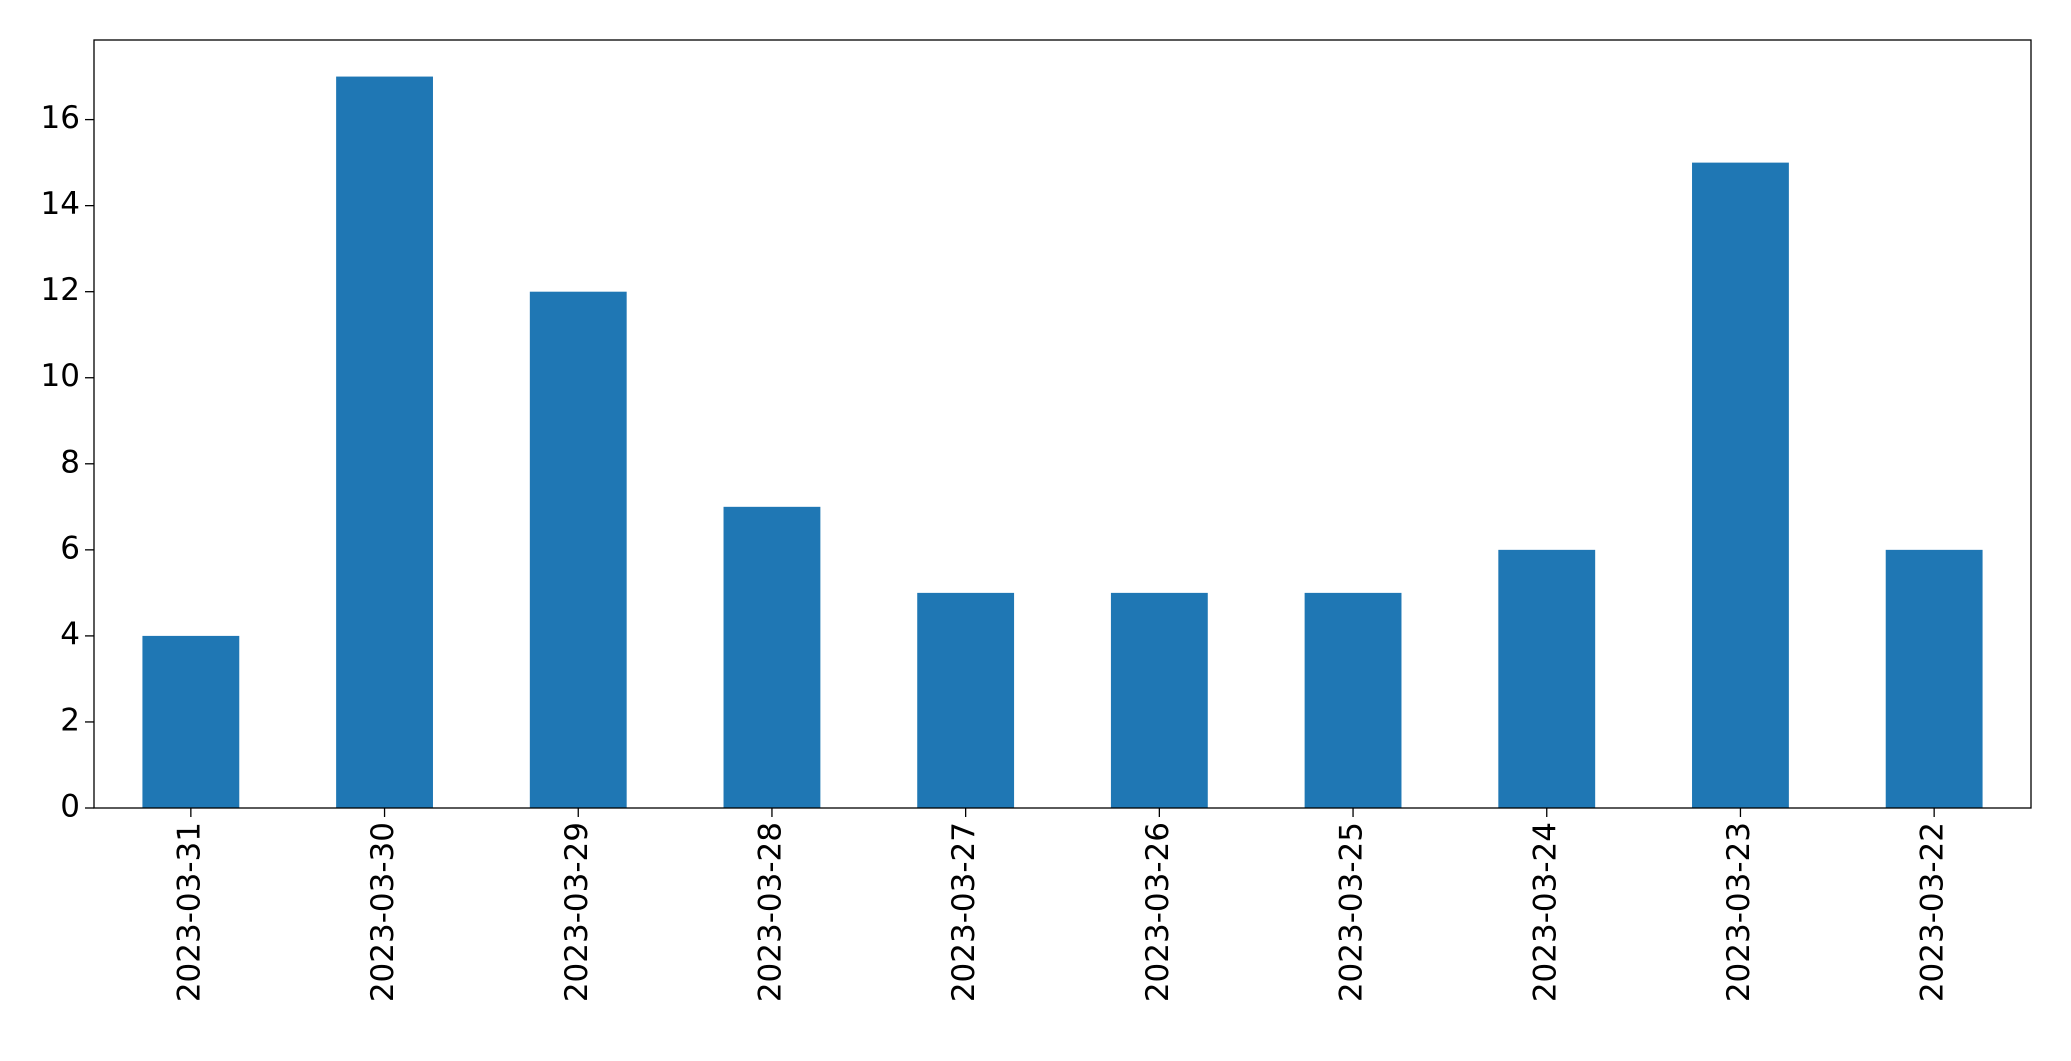 The image size is (2071, 1061). Describe the element at coordinates (189, 912) in the screenshot. I see `x-tick-label: 2023-03-31` at that location.